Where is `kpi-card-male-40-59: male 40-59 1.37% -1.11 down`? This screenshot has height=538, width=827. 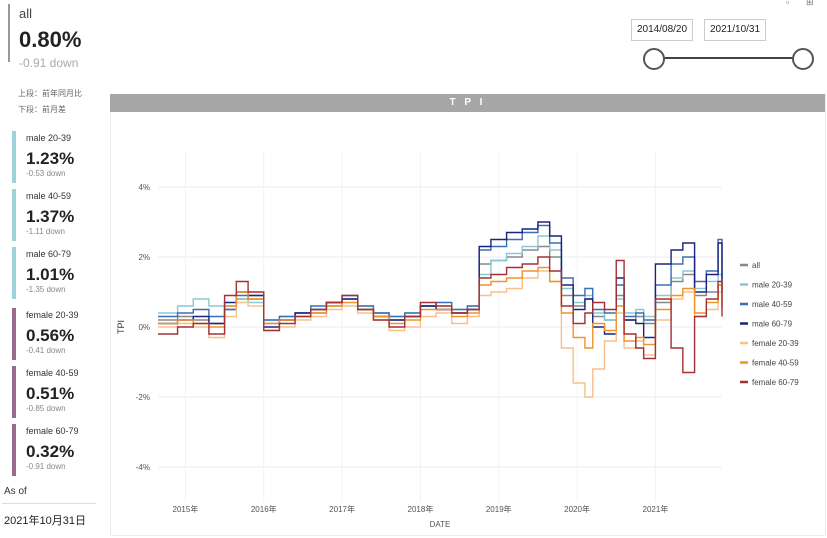
kpi-card-male-40-59: male 40-59 1.37% -1.11 down is located at coordinates (62, 215).